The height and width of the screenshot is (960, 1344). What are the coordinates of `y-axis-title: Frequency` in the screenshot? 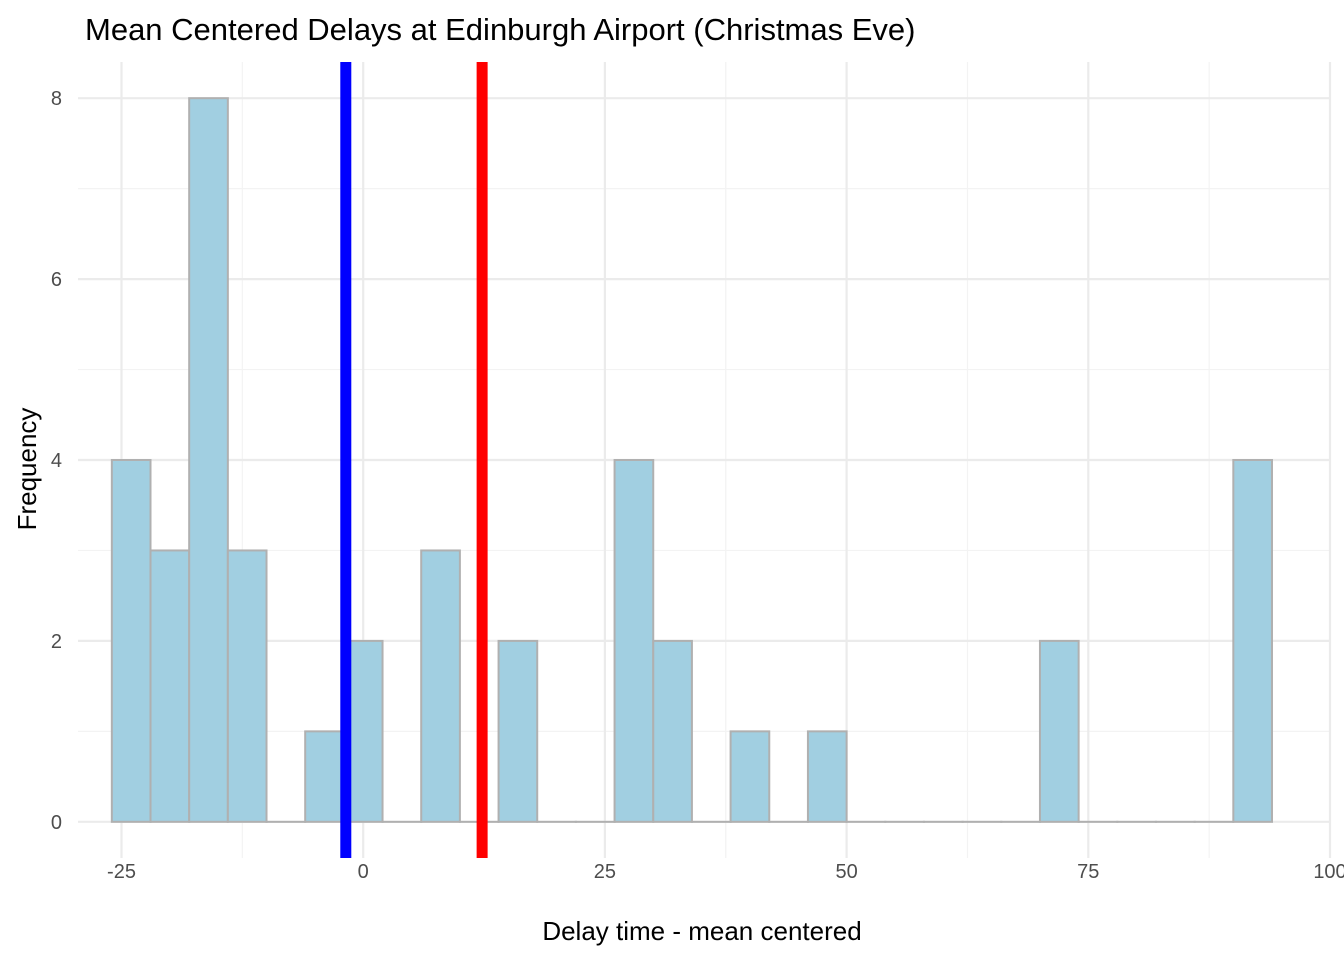 It's located at (27, 469).